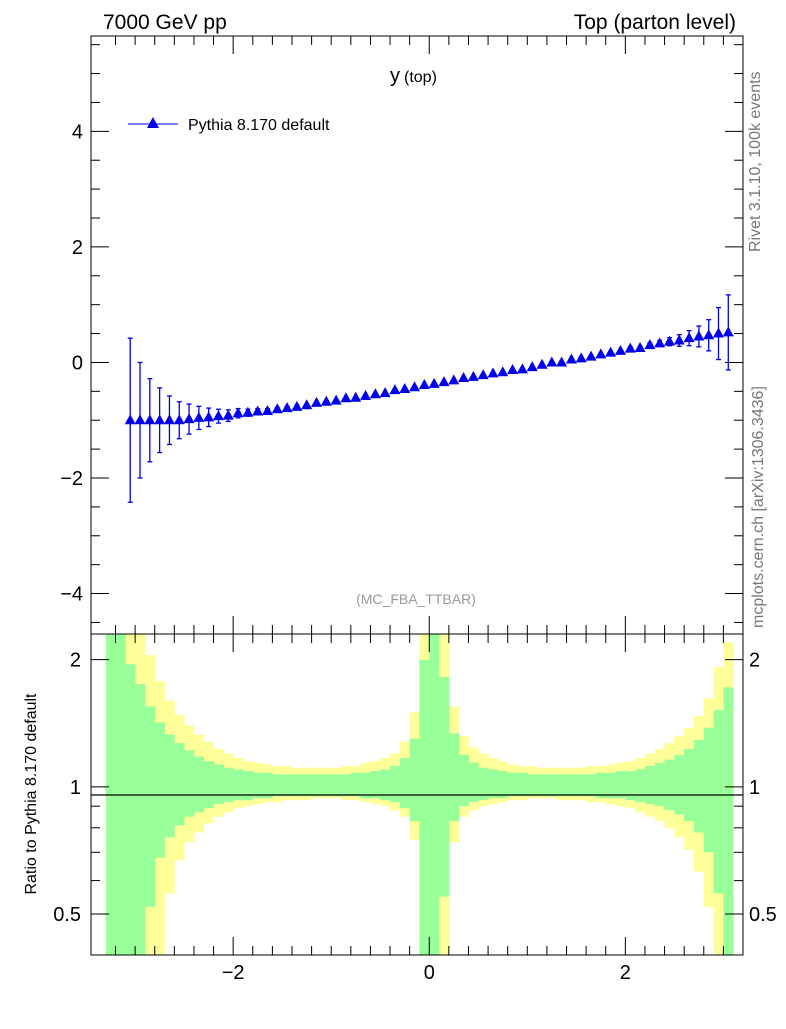 The image size is (786, 1029). I want to click on y-tick-label: −2, so click(71, 479).